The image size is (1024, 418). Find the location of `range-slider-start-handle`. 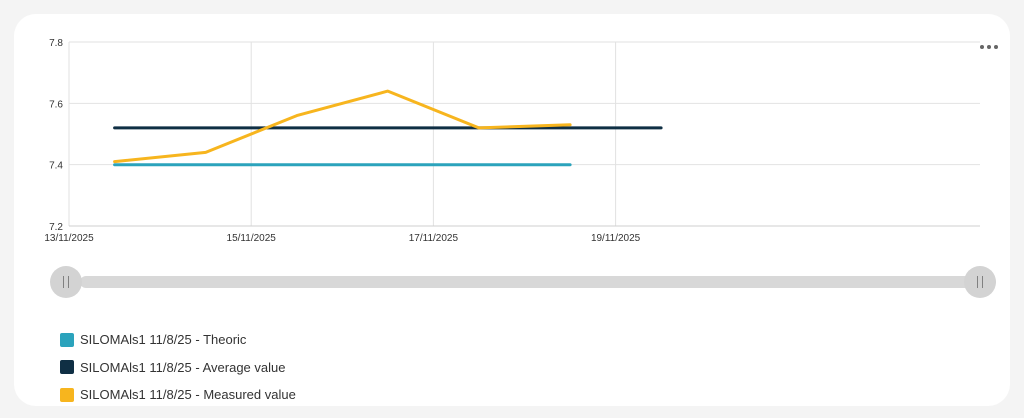

range-slider-start-handle is located at coordinates (66, 282).